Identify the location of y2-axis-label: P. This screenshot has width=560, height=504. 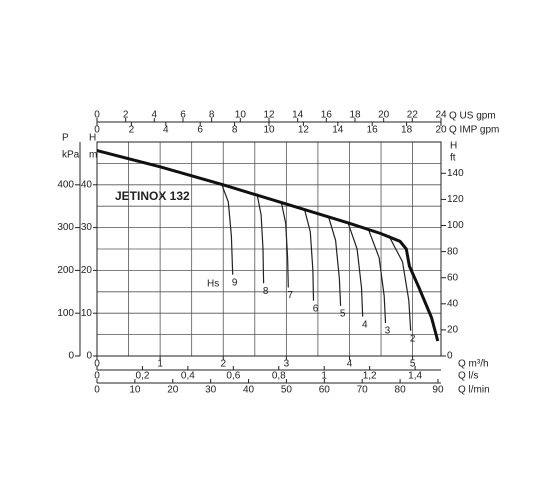
(65, 138).